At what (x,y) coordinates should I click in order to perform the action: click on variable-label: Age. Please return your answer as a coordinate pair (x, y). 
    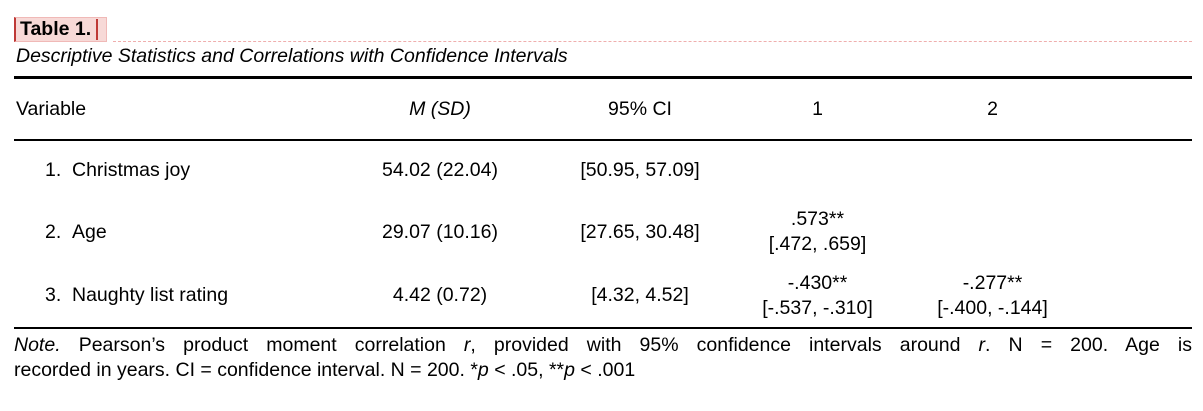
    Looking at the image, I should click on (89, 231).